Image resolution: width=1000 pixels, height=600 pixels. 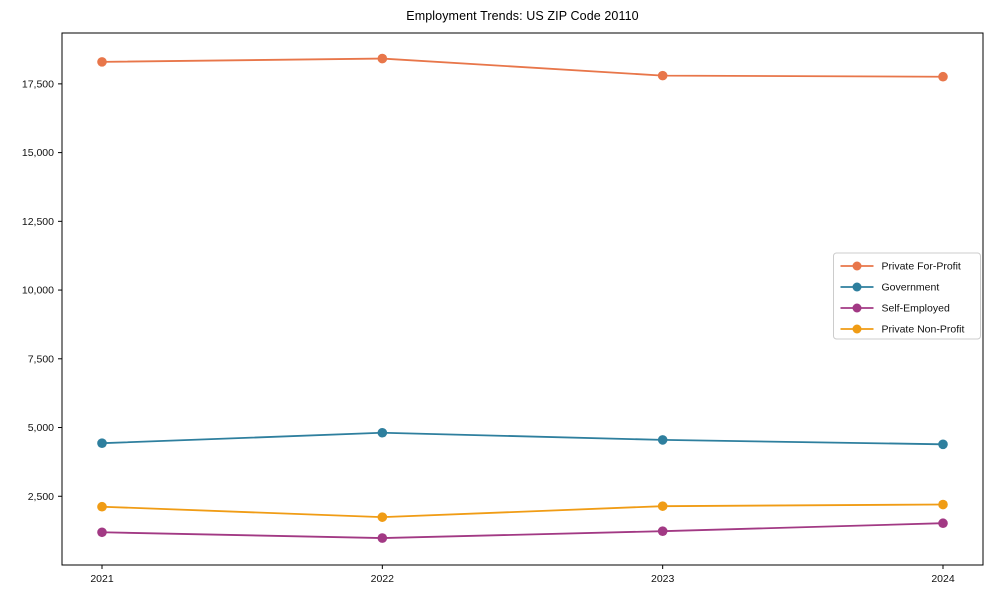 I want to click on chart-title: Employment Trends: US ZIP Code 20110, so click(x=522, y=16).